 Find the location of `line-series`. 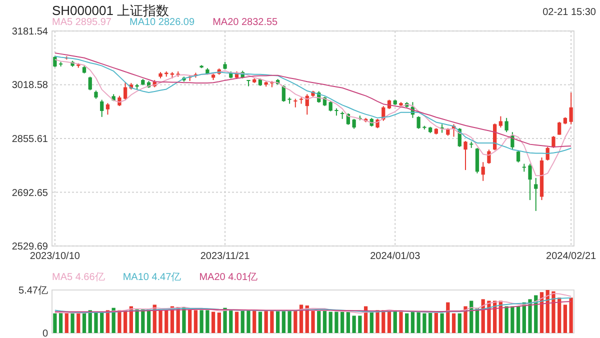

line-series is located at coordinates (313, 305).